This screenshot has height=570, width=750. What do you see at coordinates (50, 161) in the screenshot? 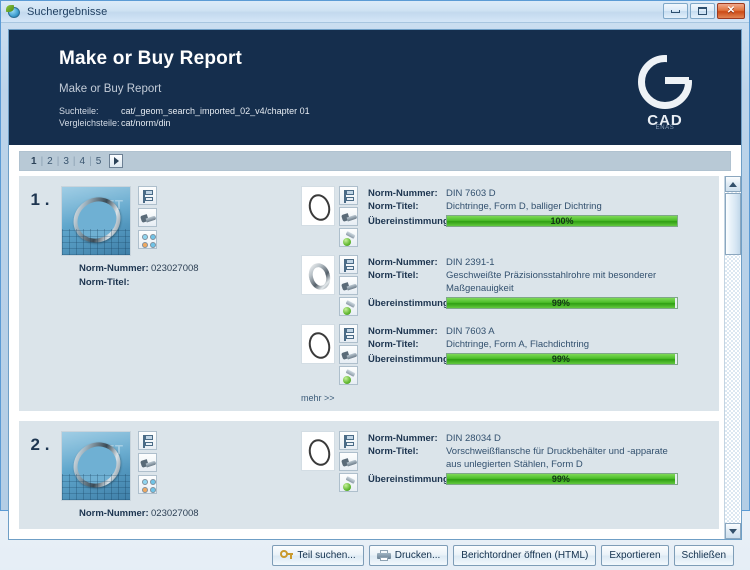
I see `page-link-2: 2` at bounding box center [50, 161].